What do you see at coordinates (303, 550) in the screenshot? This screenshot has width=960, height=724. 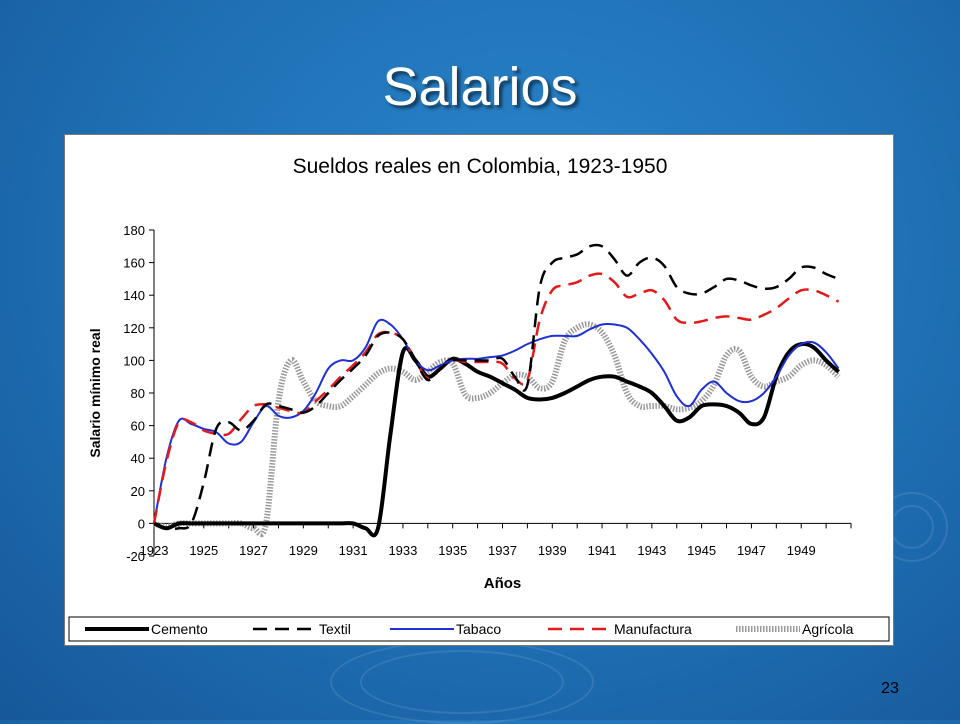 I see `x-tick-label: 1929` at bounding box center [303, 550].